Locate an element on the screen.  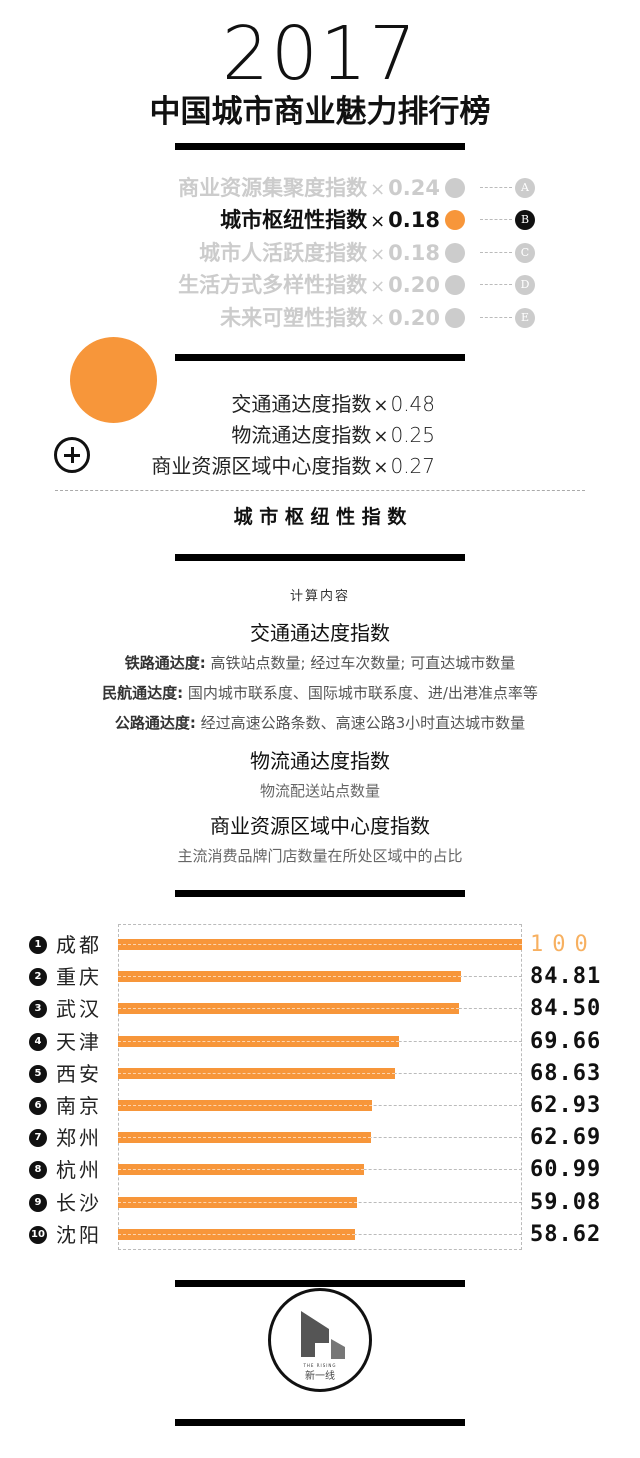
index-name: 城市枢纽性指数 is located at coordinates (294, 220).